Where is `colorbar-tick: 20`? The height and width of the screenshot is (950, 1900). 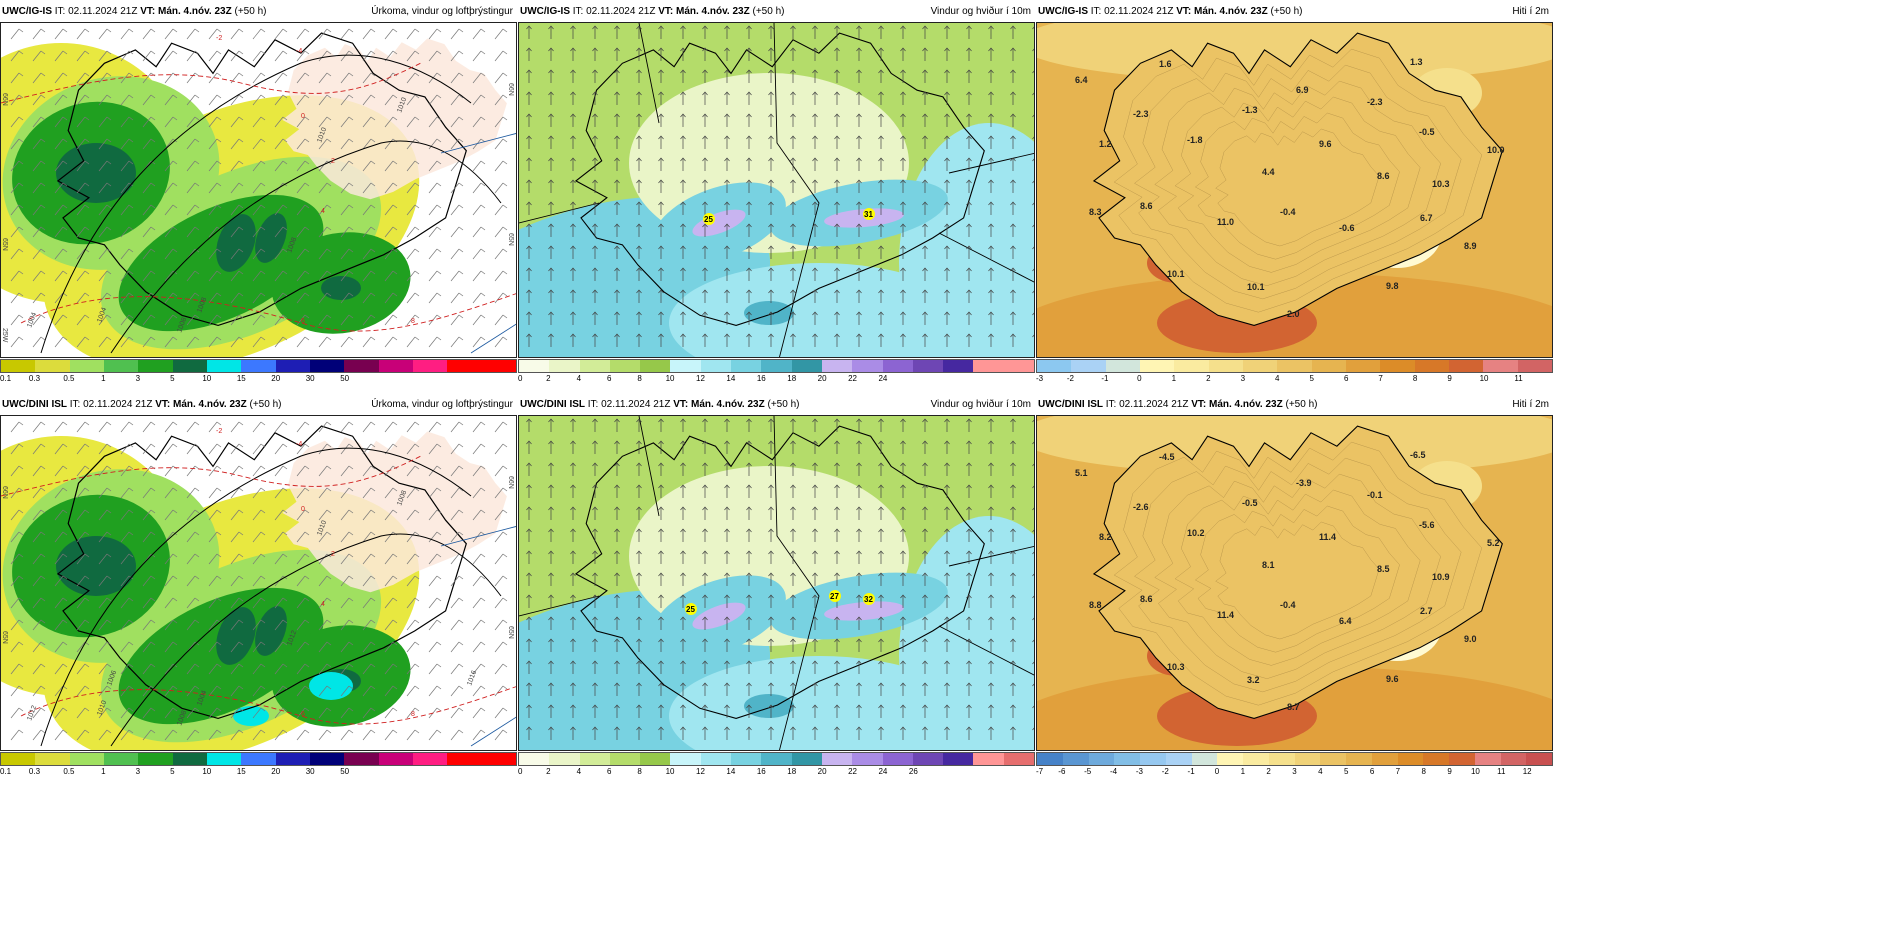
colorbar-tick: 20 is located at coordinates (276, 378).